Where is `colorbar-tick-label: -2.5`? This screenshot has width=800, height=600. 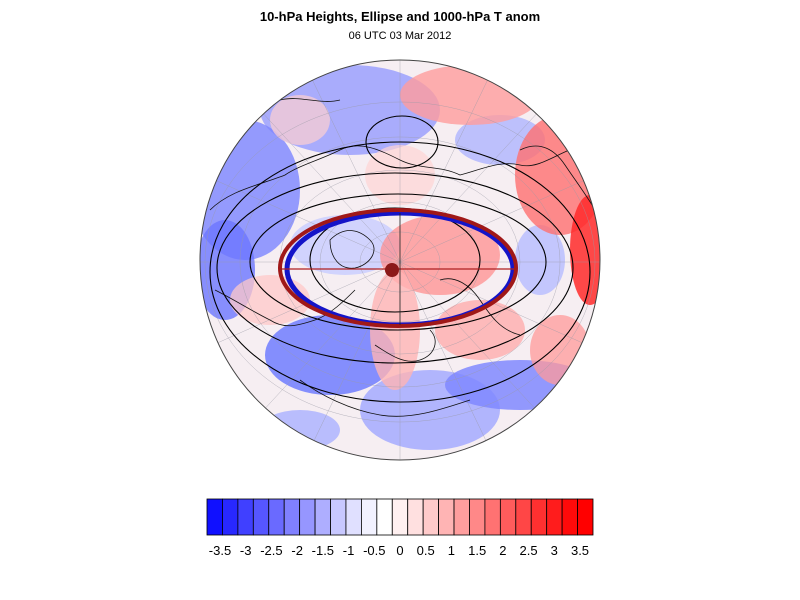
colorbar-tick-label: -2.5 is located at coordinates (271, 550).